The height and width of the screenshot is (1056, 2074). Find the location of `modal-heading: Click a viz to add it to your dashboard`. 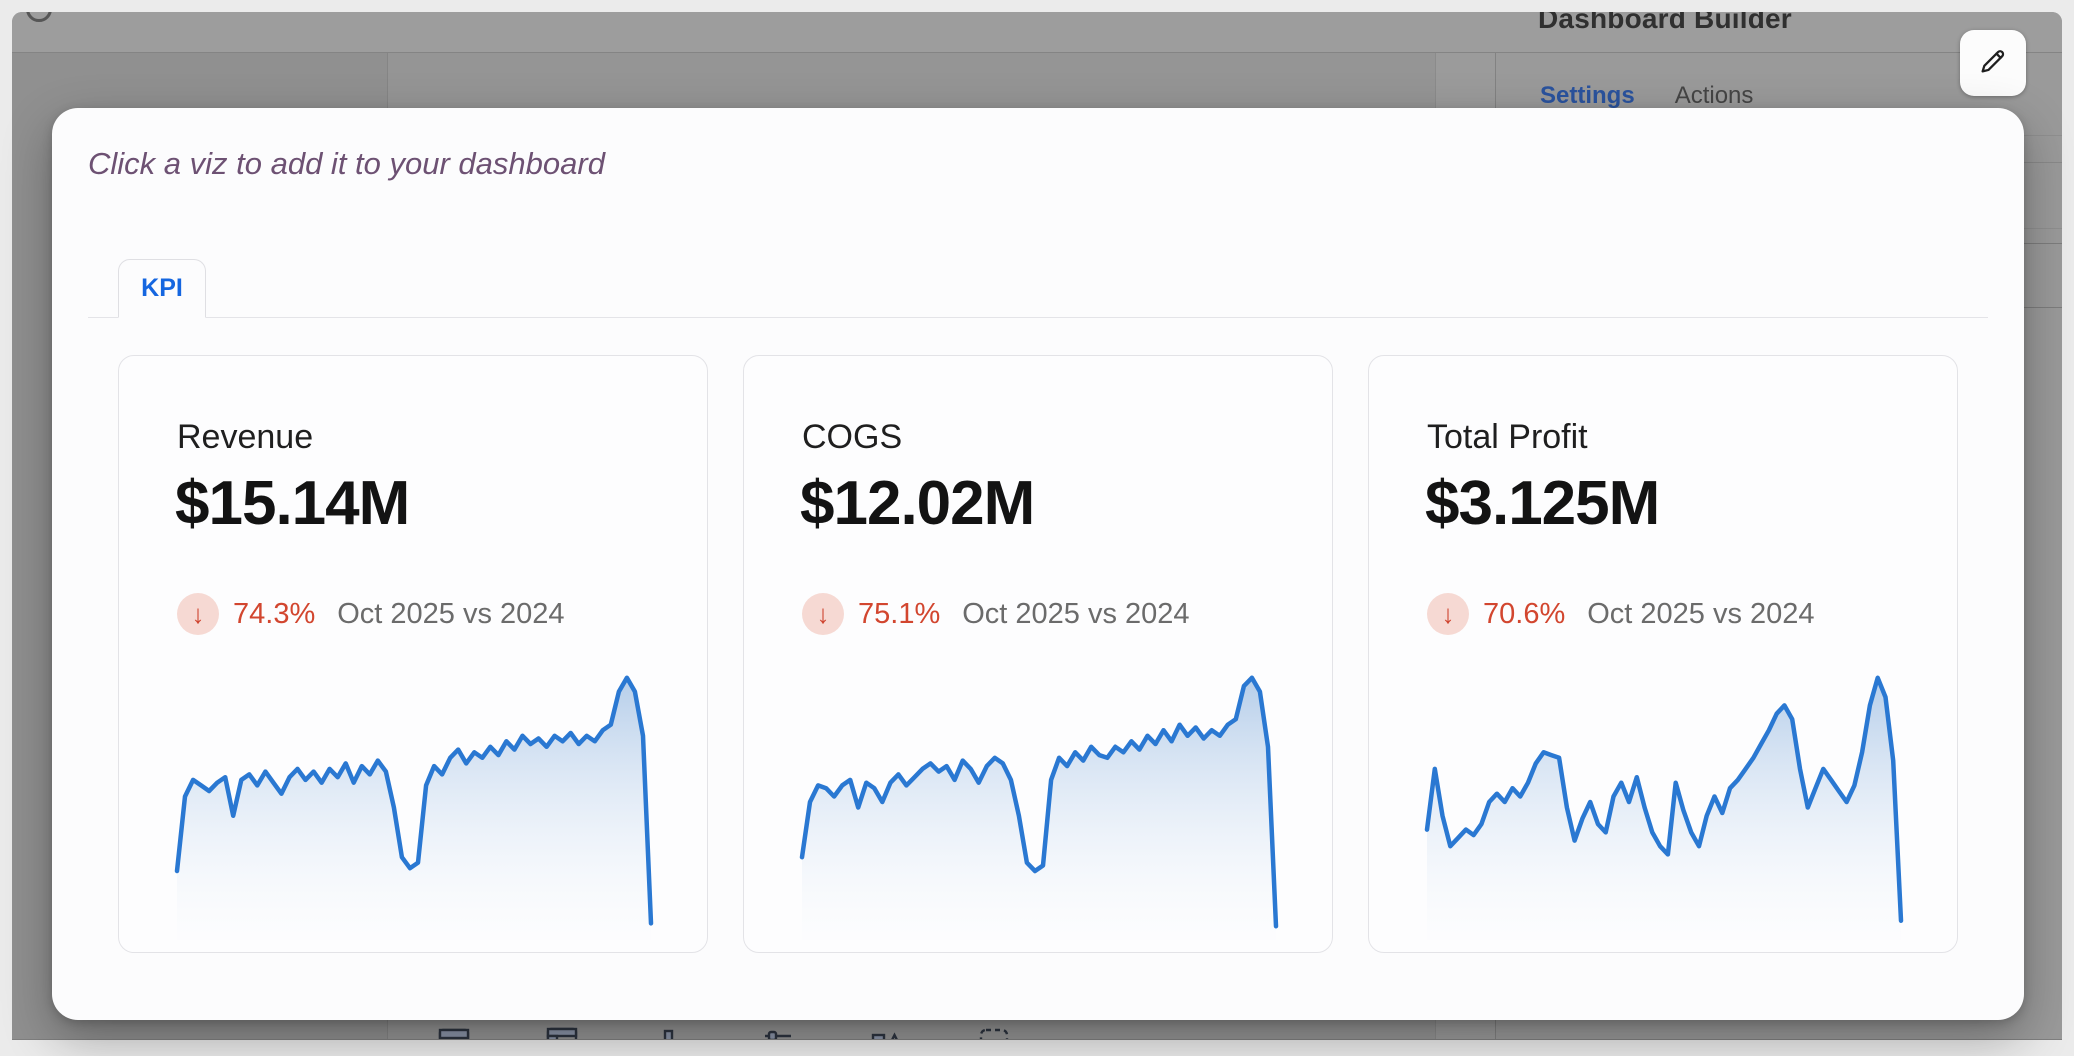

modal-heading: Click a viz to add it to your dashboard is located at coordinates (346, 163).